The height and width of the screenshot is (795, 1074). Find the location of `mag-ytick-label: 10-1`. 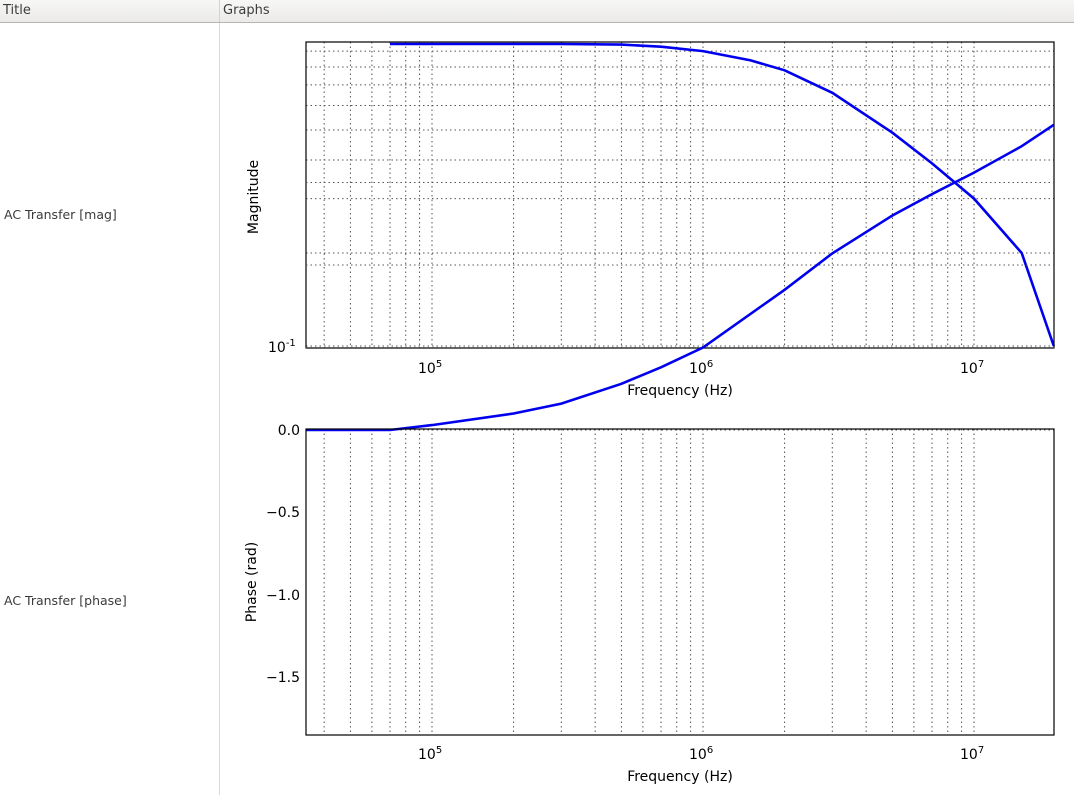

mag-ytick-label: 10-1 is located at coordinates (282, 347).